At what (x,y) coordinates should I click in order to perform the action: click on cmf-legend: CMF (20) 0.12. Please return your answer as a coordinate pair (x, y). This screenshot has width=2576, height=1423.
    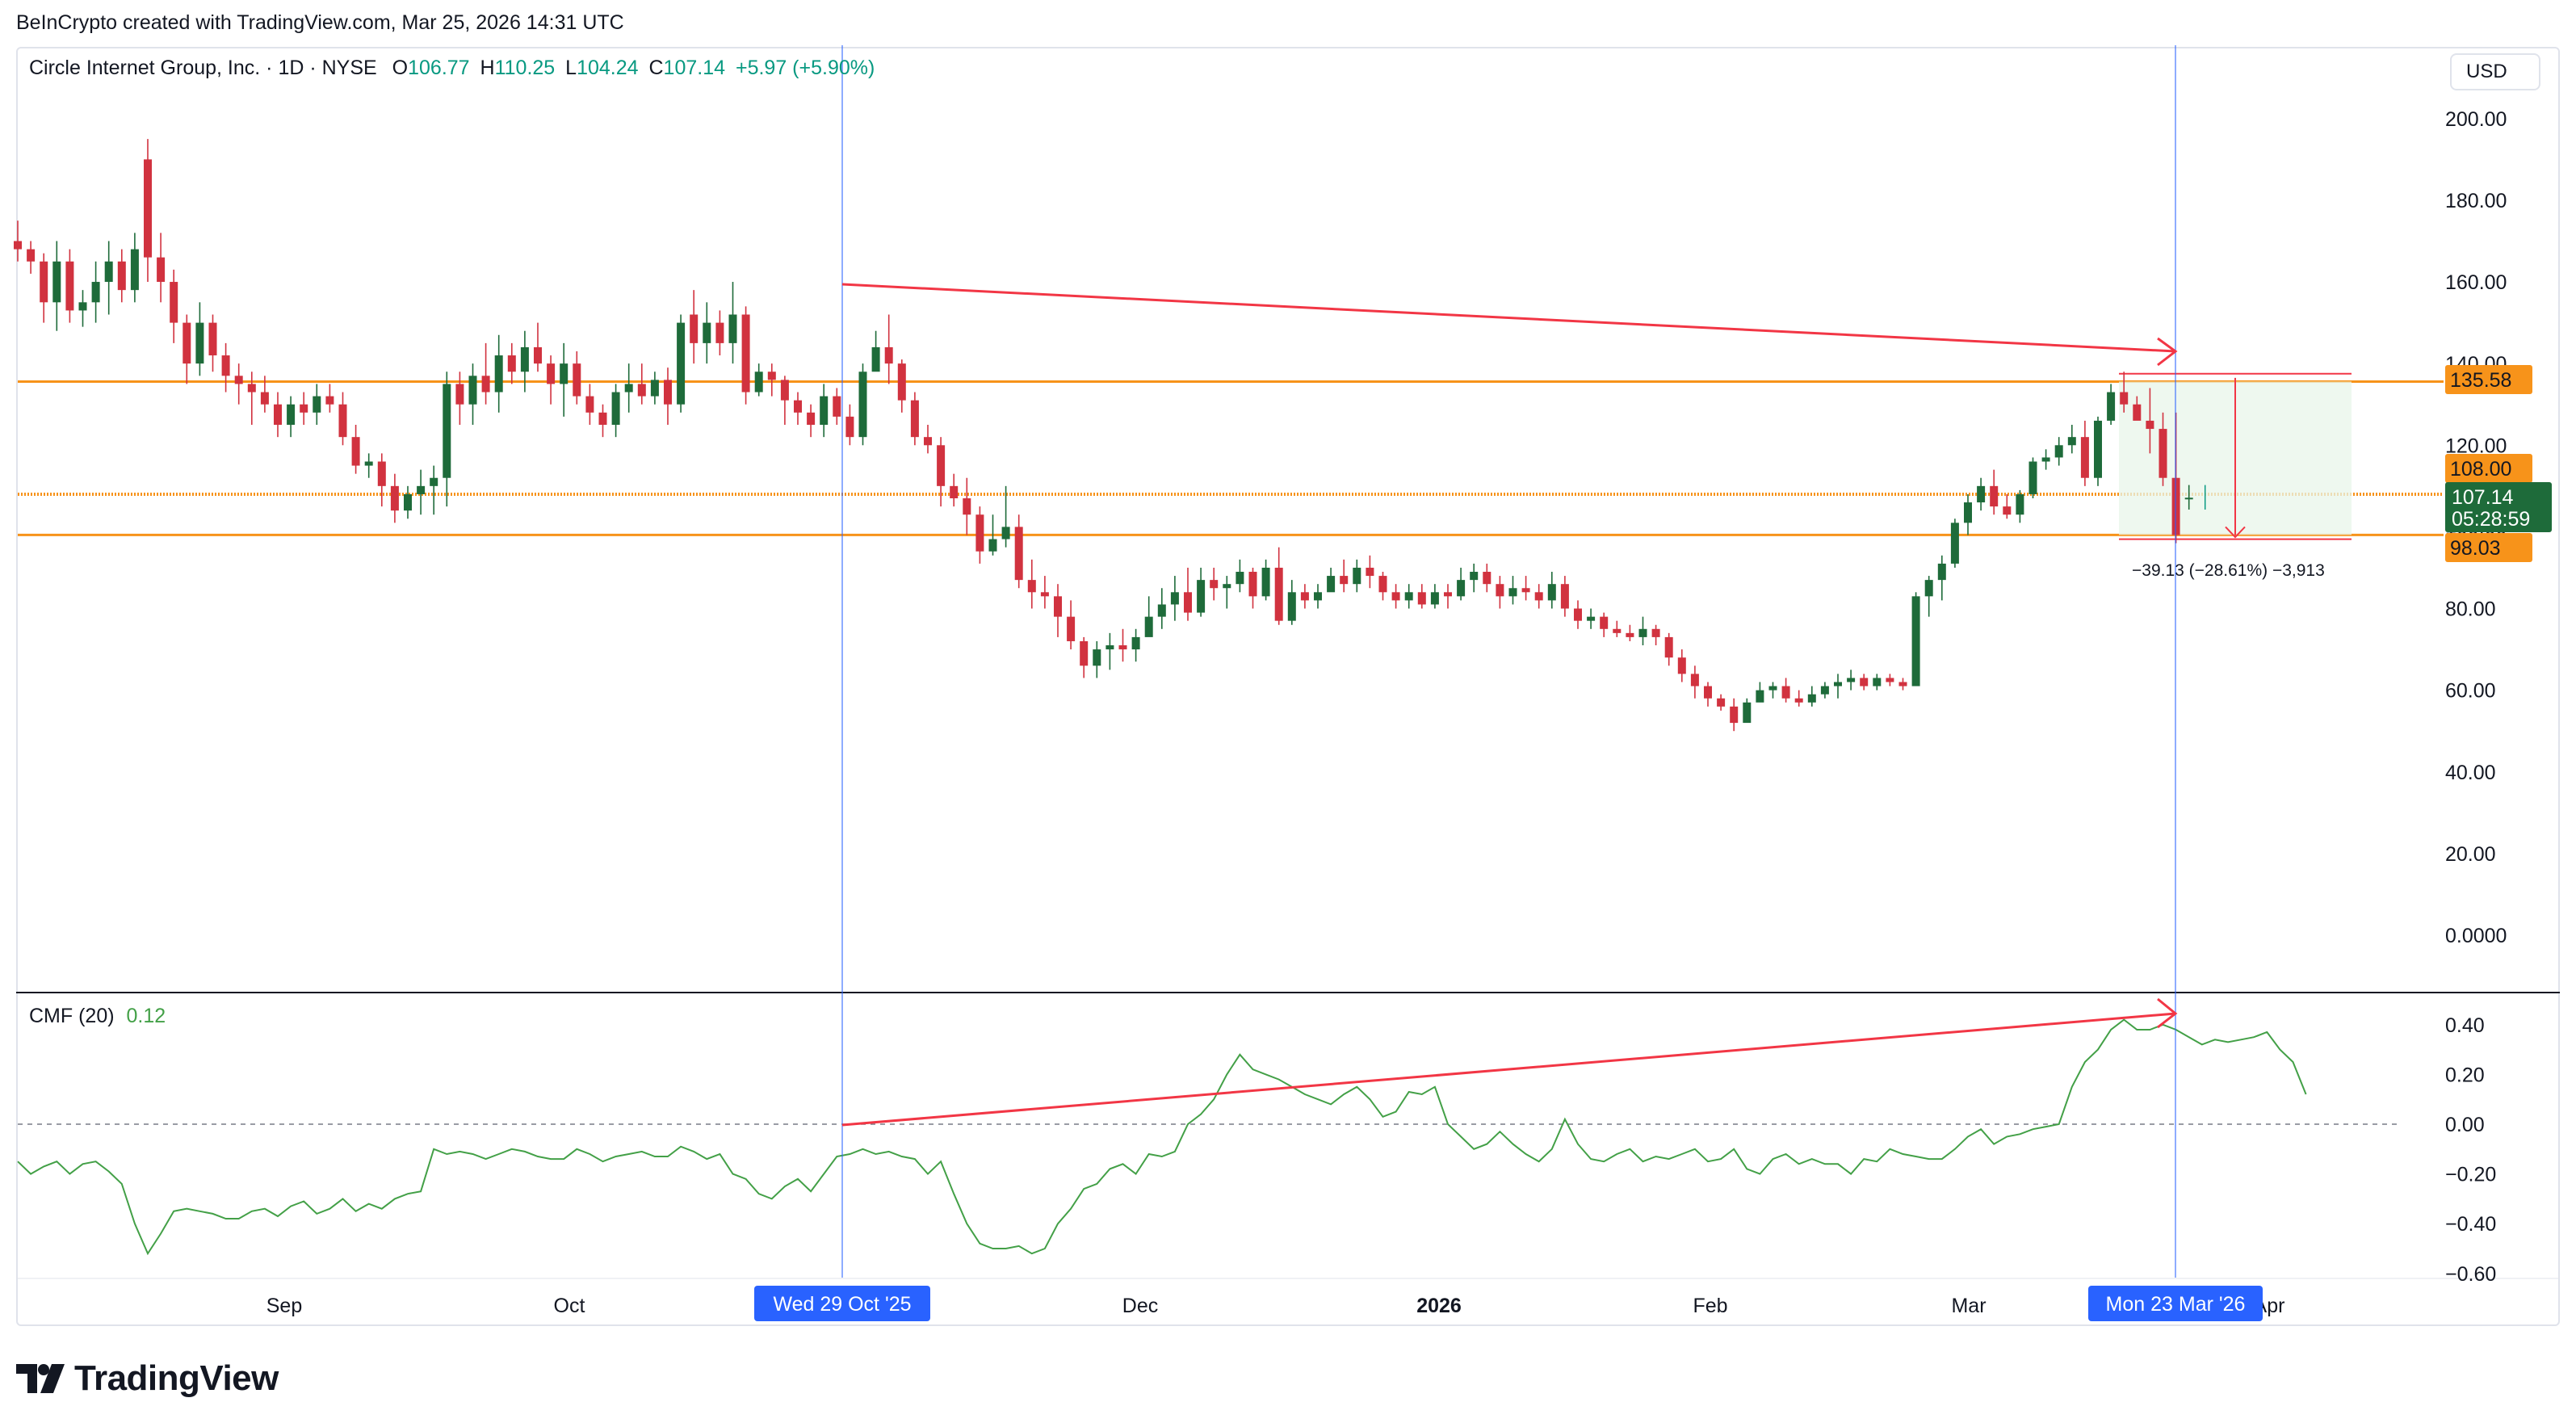
    Looking at the image, I should click on (97, 1016).